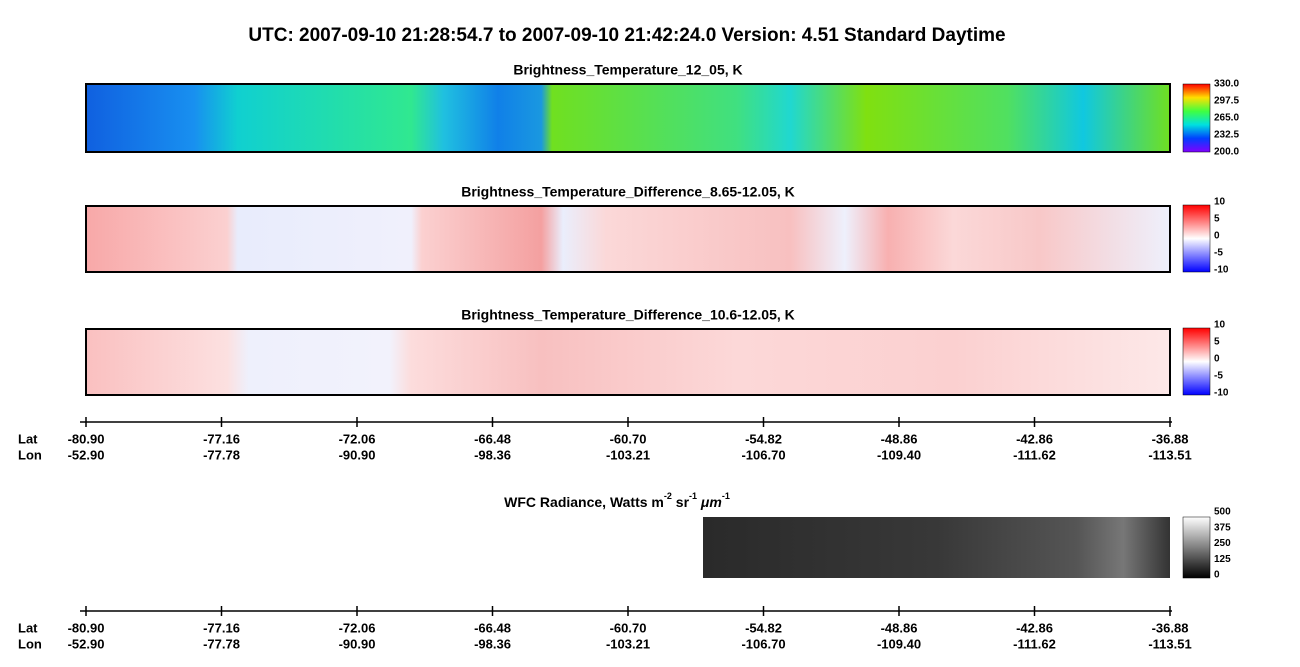 Image resolution: width=1300 pixels, height=667 pixels. What do you see at coordinates (1222, 559) in the screenshot?
I see `colorbar-label: 125` at bounding box center [1222, 559].